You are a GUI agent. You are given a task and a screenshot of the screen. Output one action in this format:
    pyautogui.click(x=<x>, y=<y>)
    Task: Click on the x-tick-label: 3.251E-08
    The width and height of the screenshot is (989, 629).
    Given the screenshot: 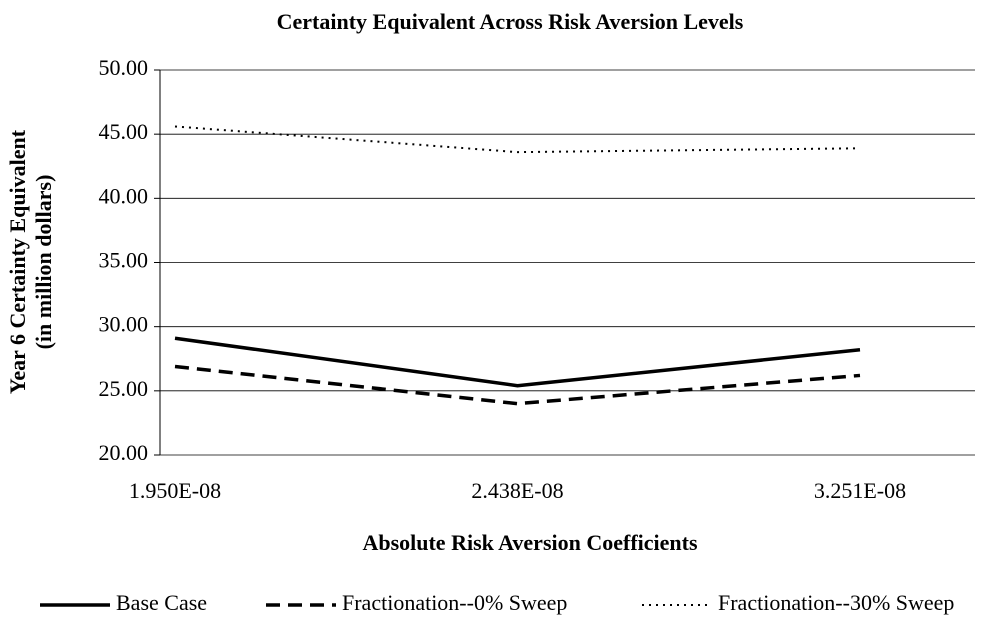 What is the action you would take?
    pyautogui.click(x=860, y=490)
    